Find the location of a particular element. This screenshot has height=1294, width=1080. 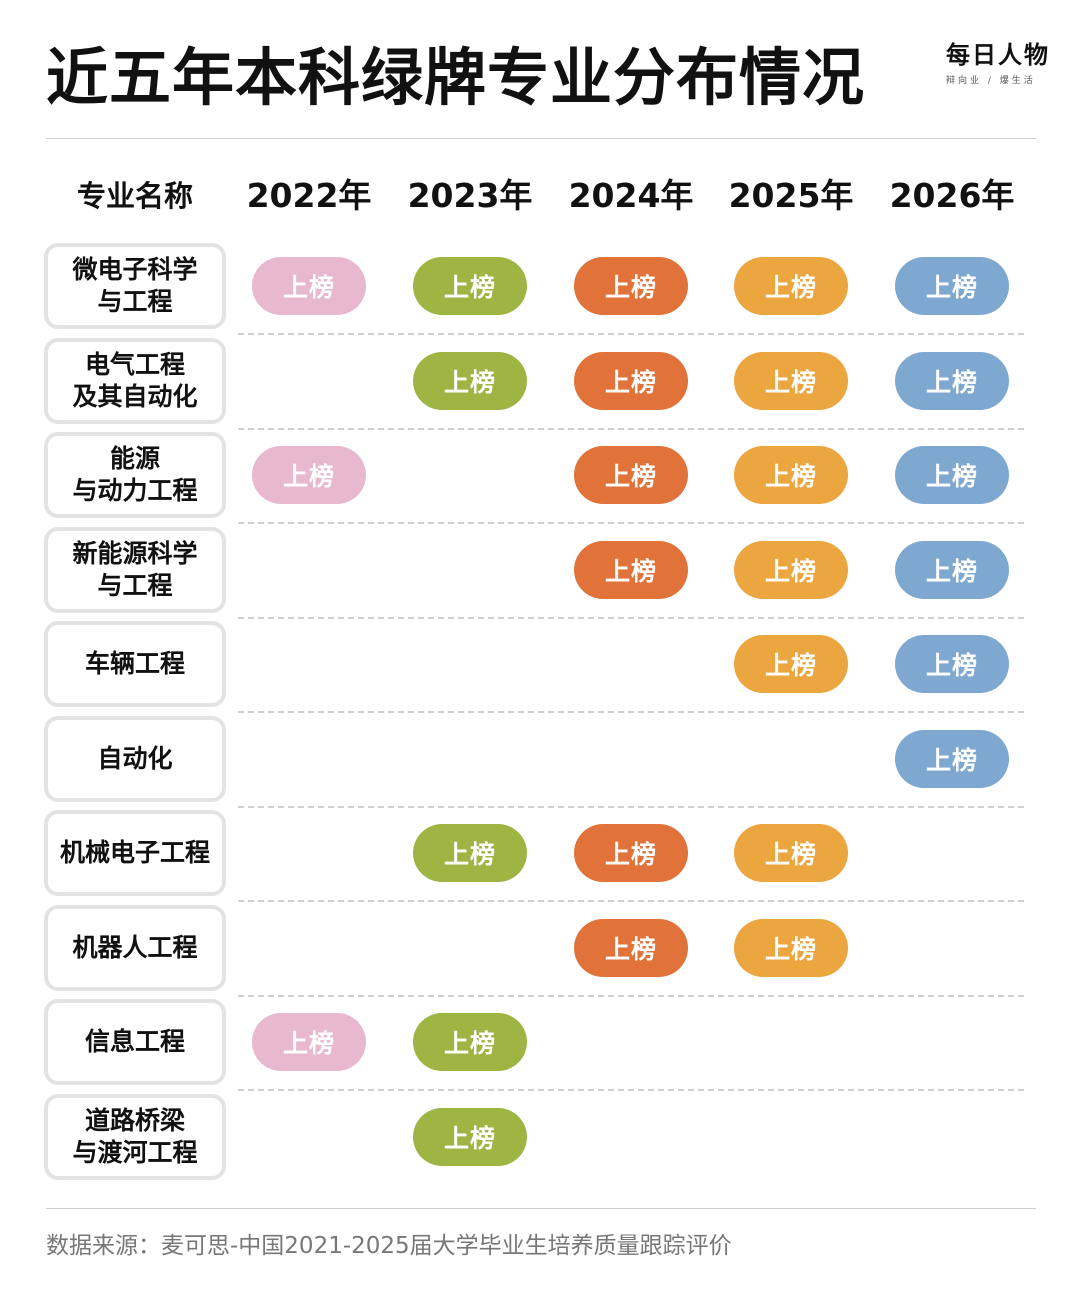

major-name-cell: 车辆工程 is located at coordinates (135, 664).